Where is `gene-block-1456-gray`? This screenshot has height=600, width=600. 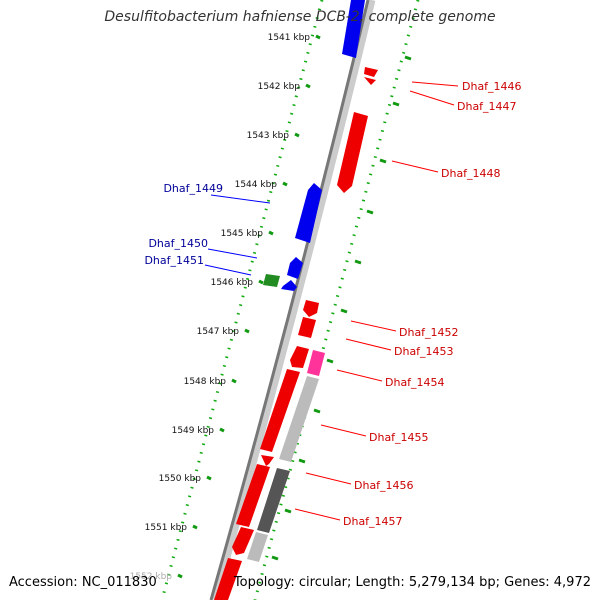 gene-block-1456-gray is located at coordinates (273, 500).